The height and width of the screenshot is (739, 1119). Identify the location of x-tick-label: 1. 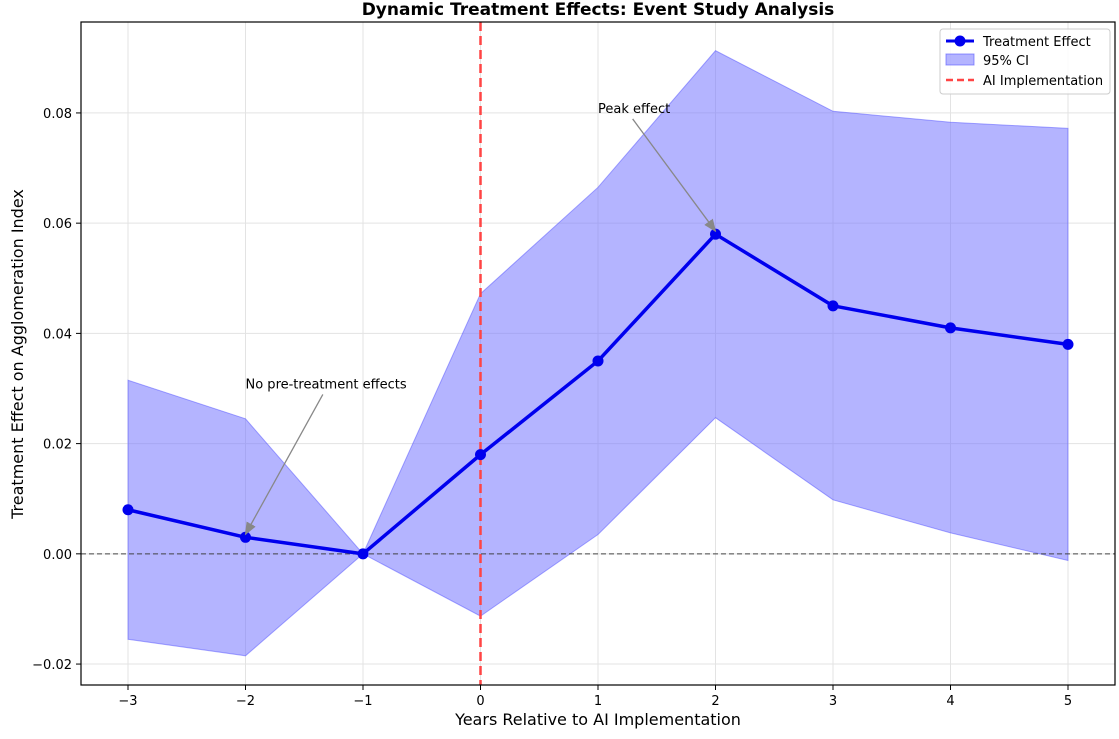
(598, 701).